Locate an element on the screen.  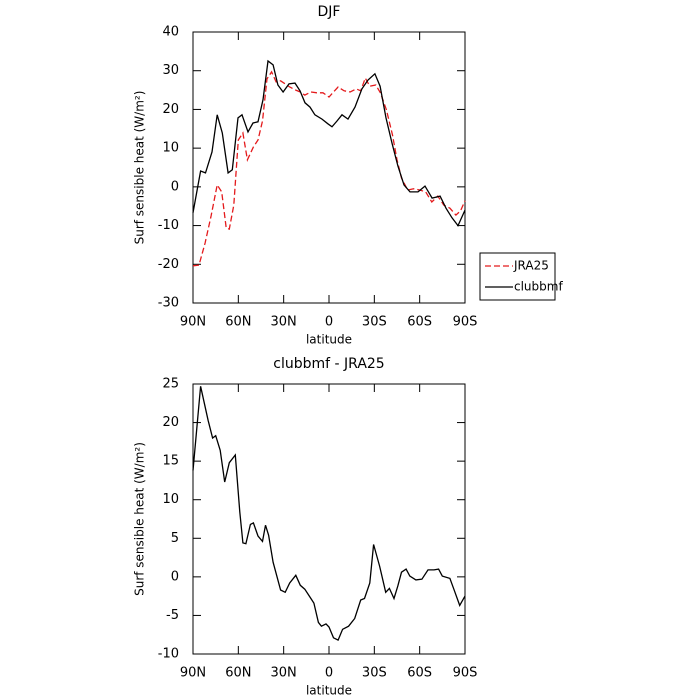
chart-title: clubbmf - JRA25 is located at coordinates (328, 364).